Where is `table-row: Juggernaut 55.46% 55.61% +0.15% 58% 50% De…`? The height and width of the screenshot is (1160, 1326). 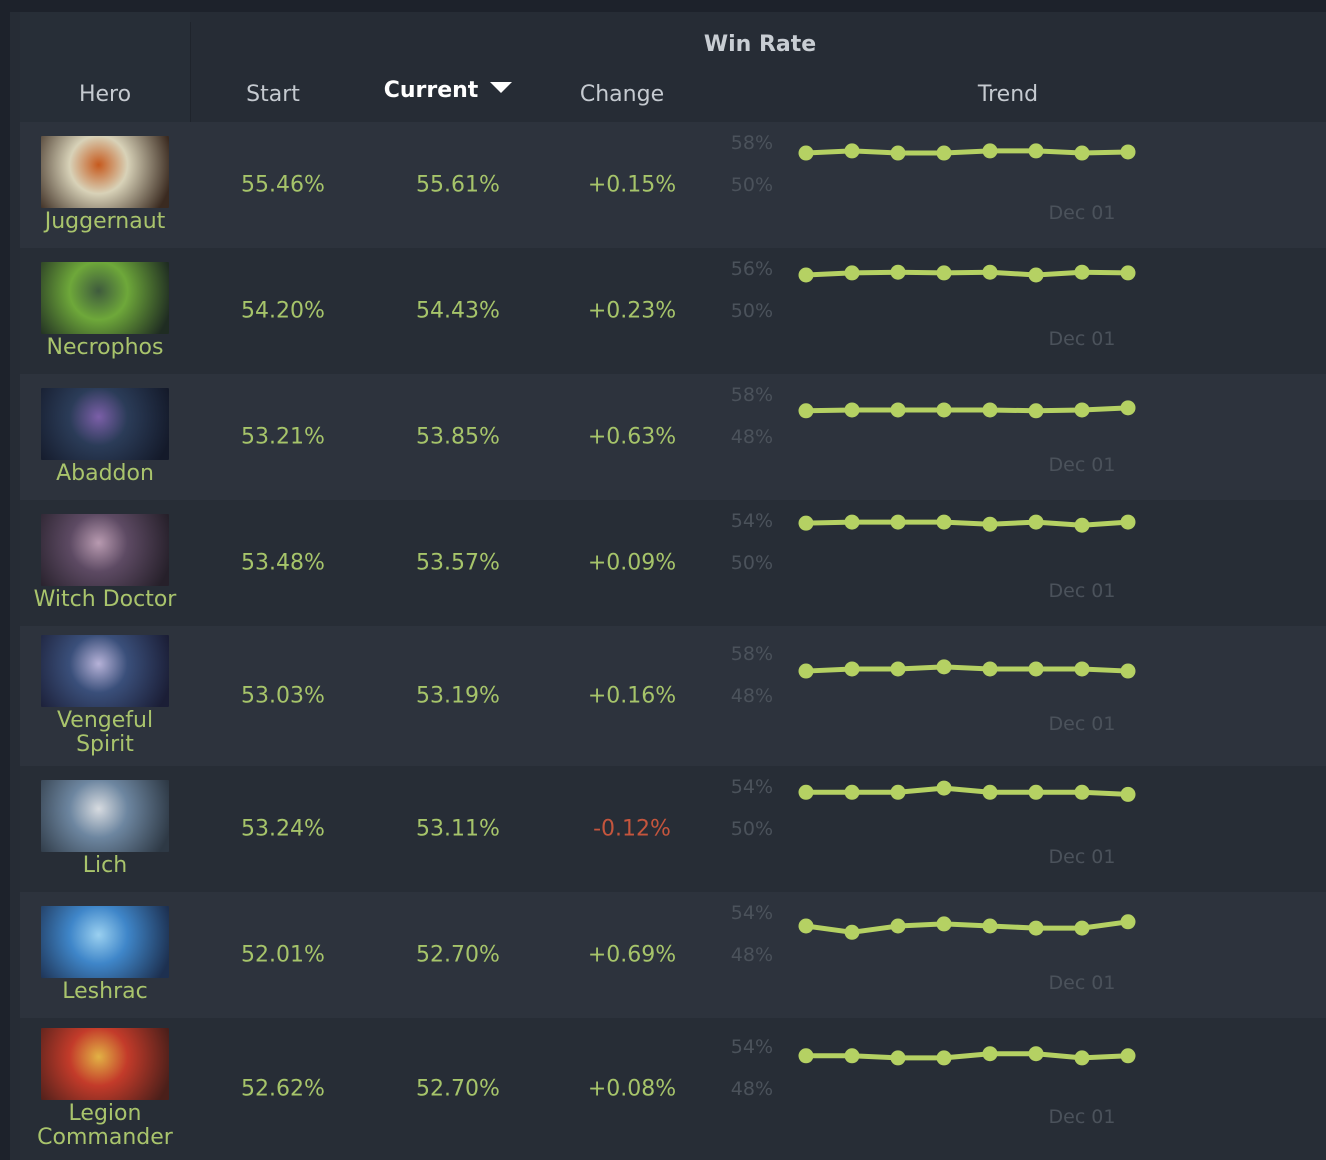
table-row: Juggernaut 55.46% 55.61% +0.15% 58% 50% De… is located at coordinates (673, 185).